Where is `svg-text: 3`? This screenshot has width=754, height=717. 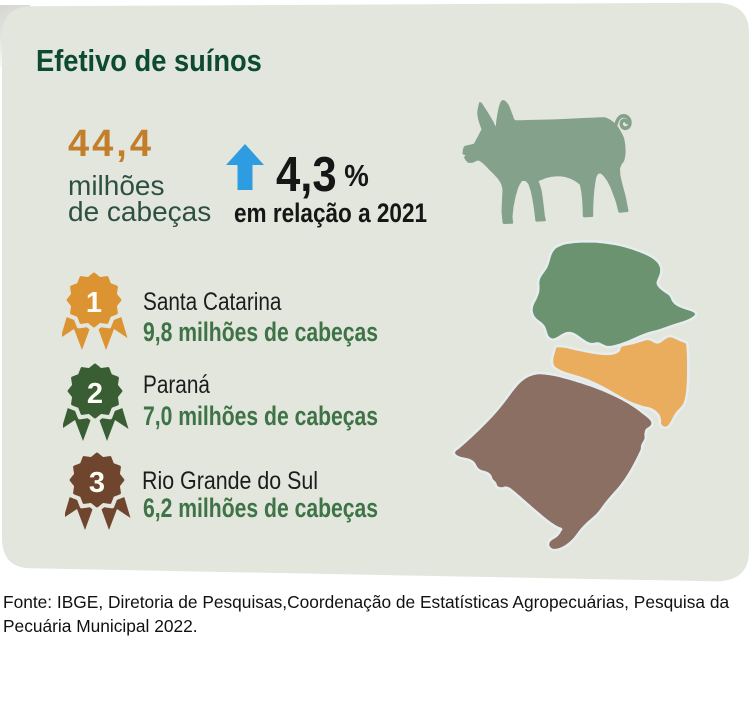
svg-text: 3 is located at coordinates (97, 483).